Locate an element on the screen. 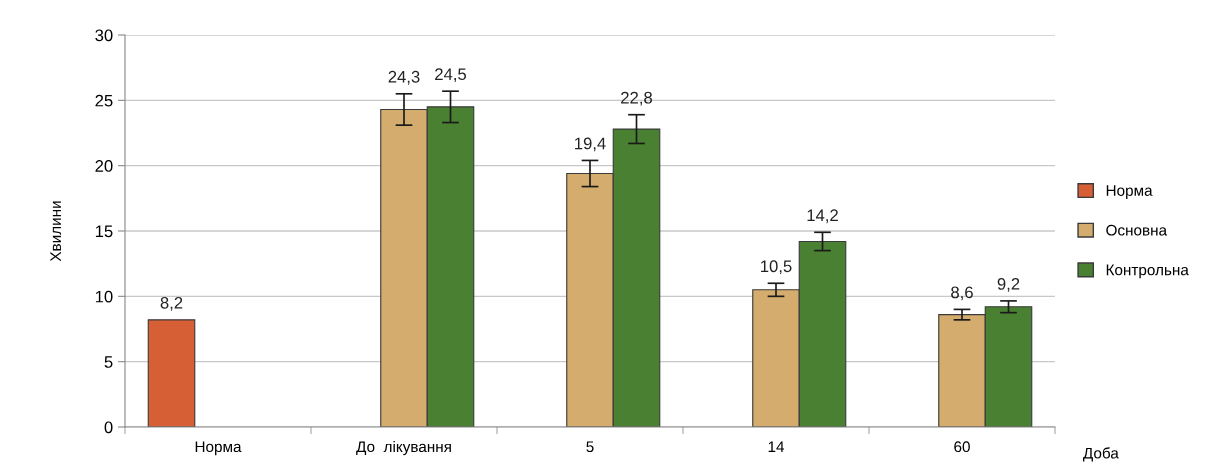 The height and width of the screenshot is (473, 1215). x-tick-label: 60 is located at coordinates (962, 447).